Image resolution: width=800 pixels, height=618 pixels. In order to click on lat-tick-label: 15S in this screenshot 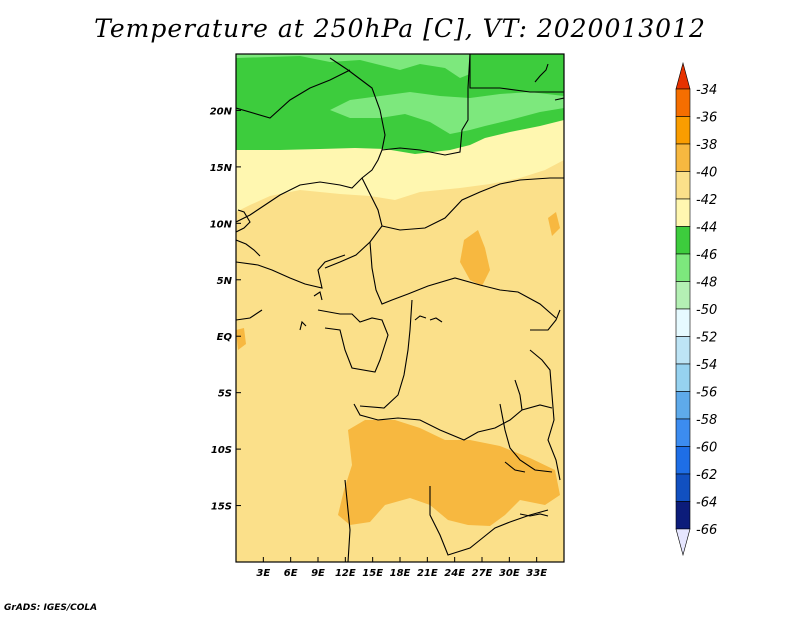, I will do `click(221, 507)`.